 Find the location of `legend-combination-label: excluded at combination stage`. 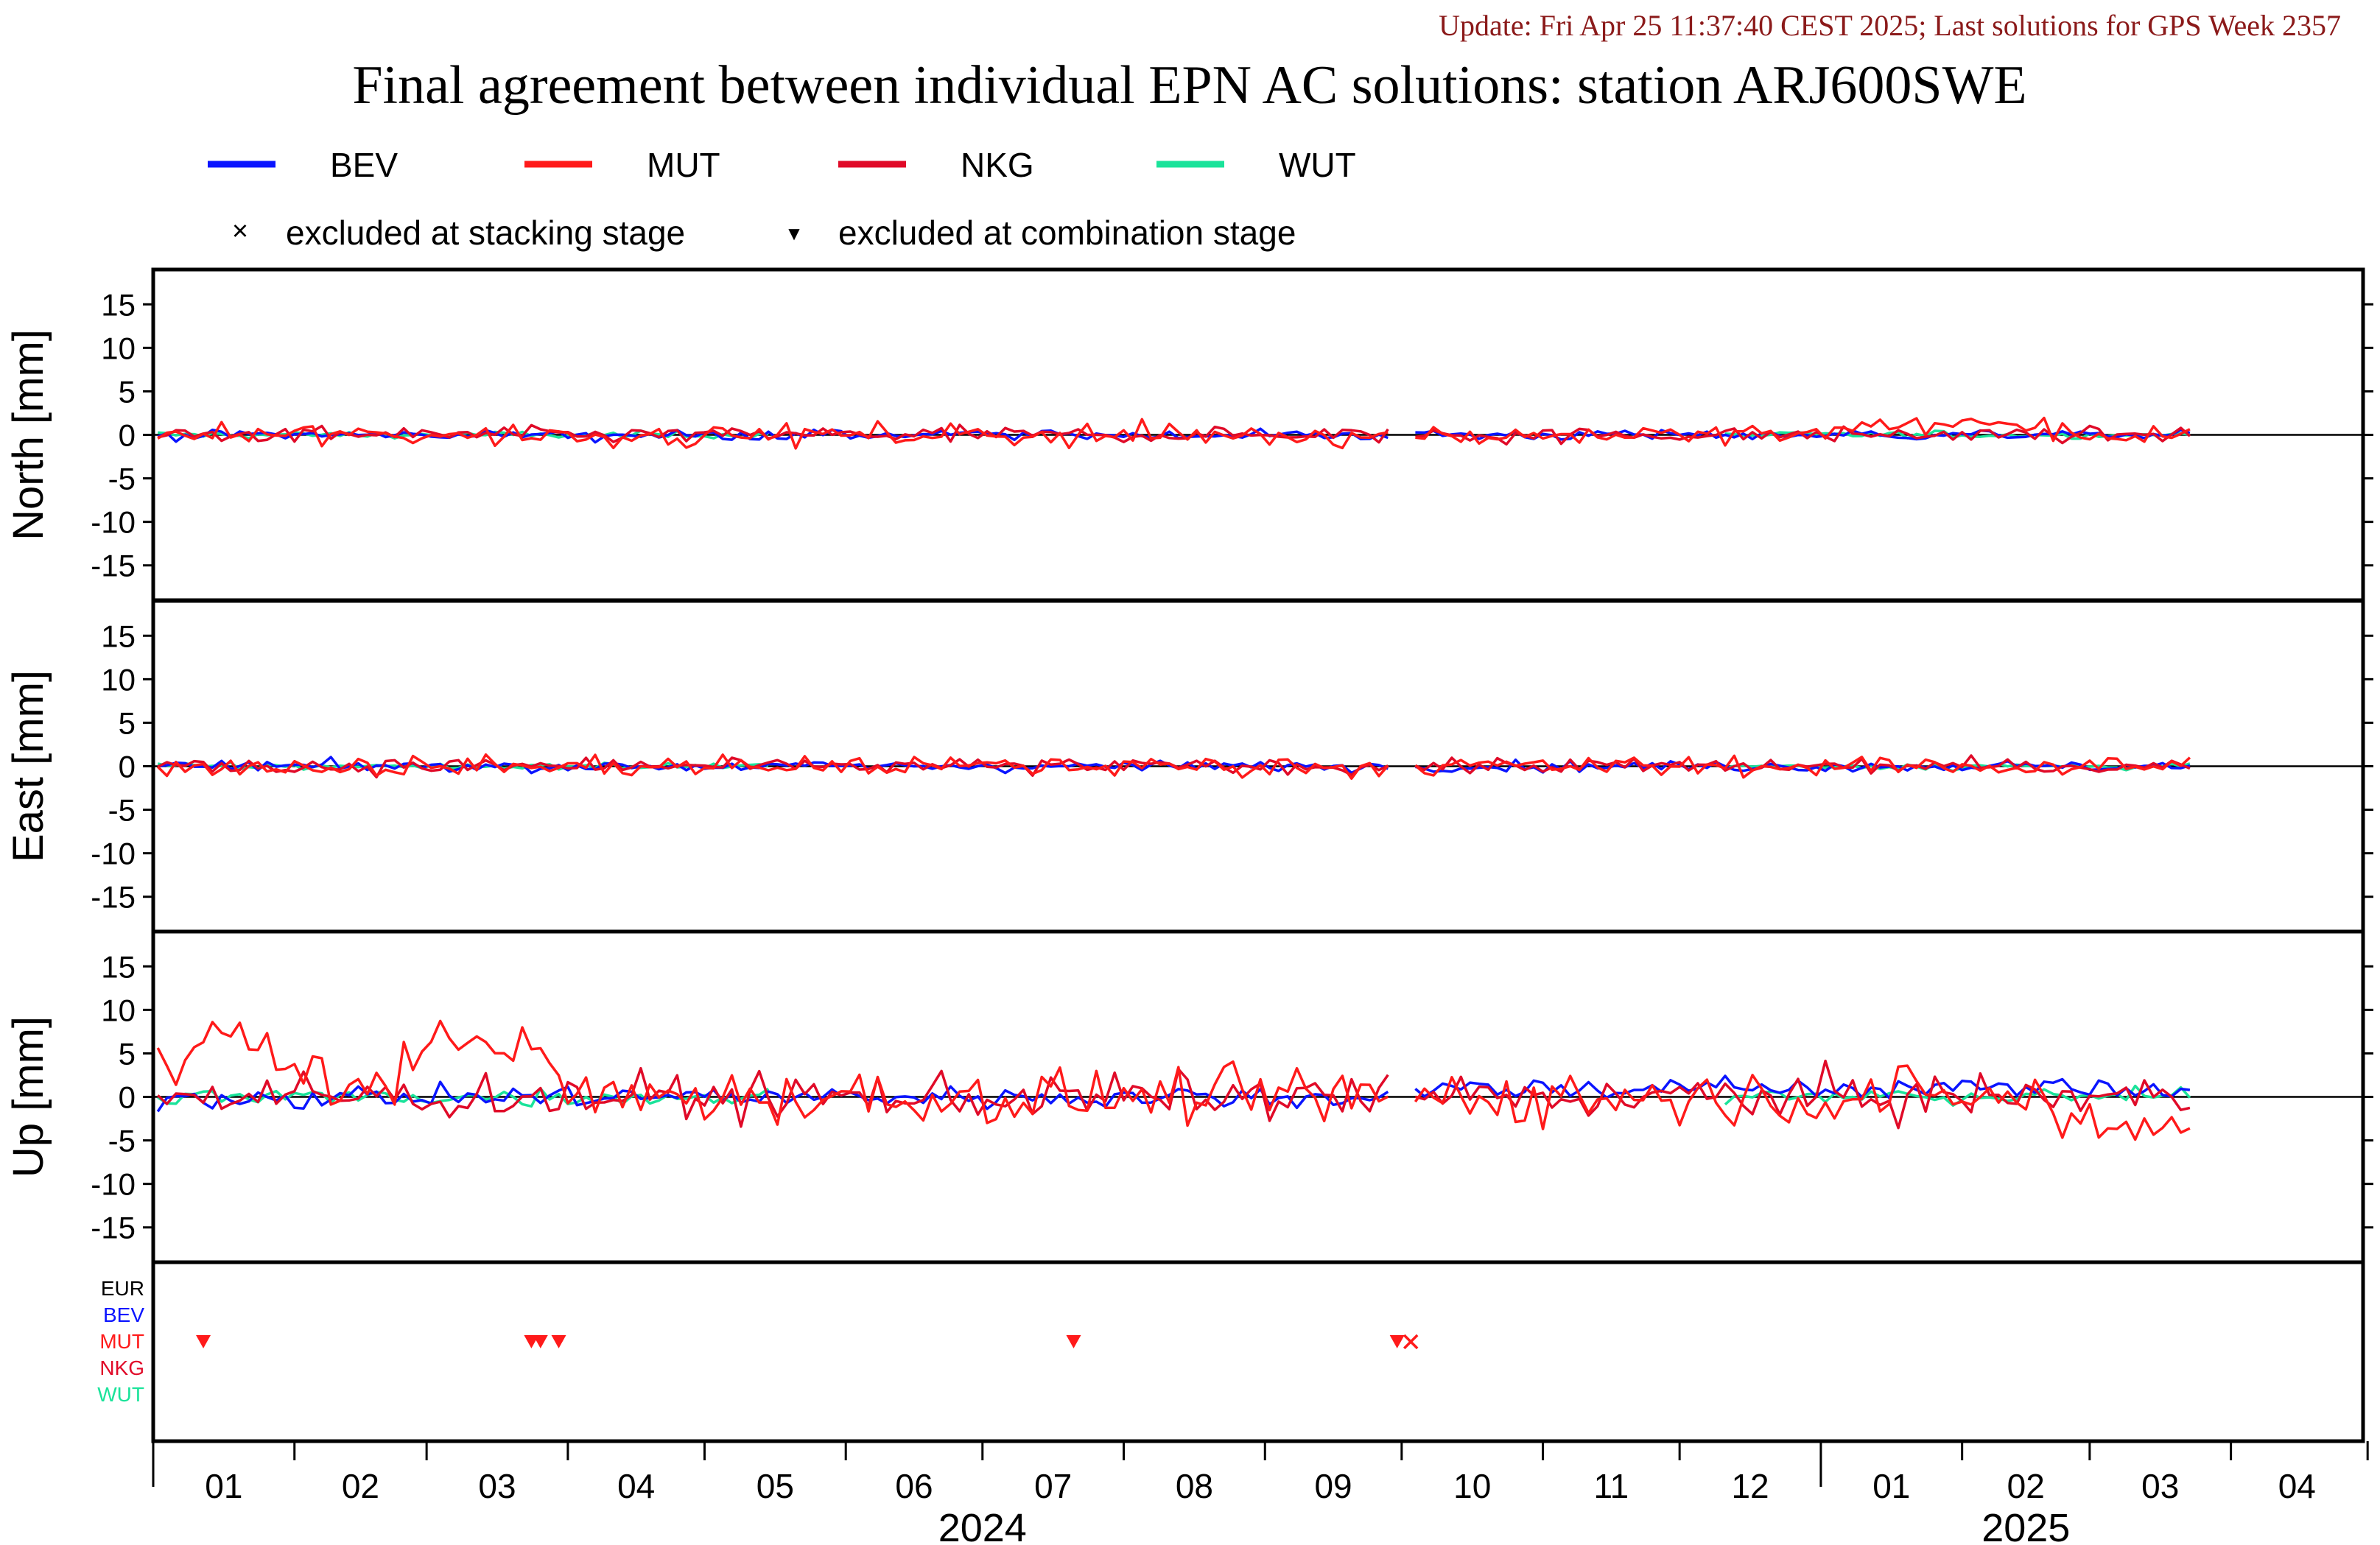

legend-combination-label: excluded at combination stage is located at coordinates (1067, 233).